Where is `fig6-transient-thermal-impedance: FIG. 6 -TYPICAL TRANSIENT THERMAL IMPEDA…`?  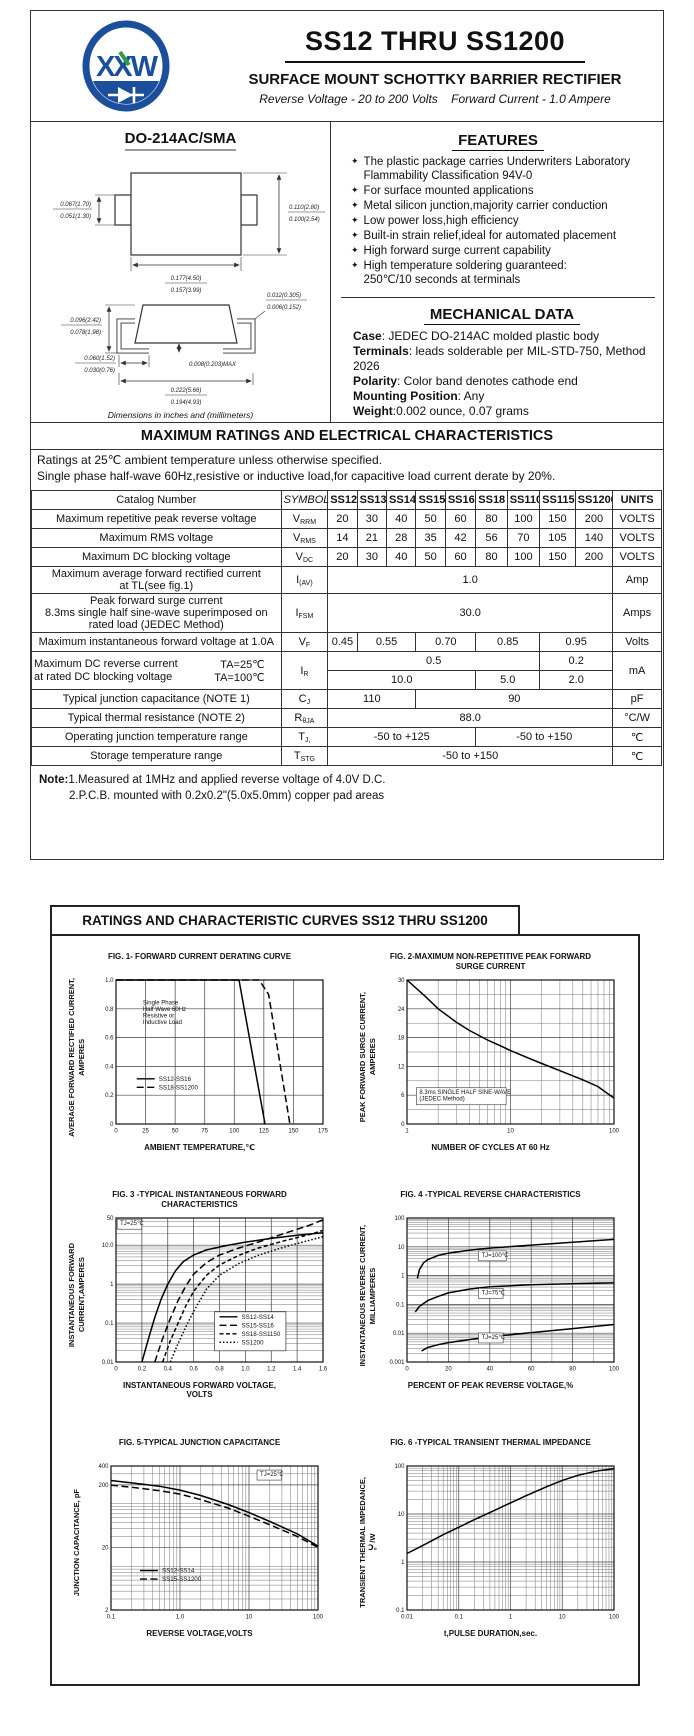 fig6-transient-thermal-impedance: FIG. 6 -TYPICAL TRANSIENT THERMAL IMPEDA… is located at coordinates (490, 1547).